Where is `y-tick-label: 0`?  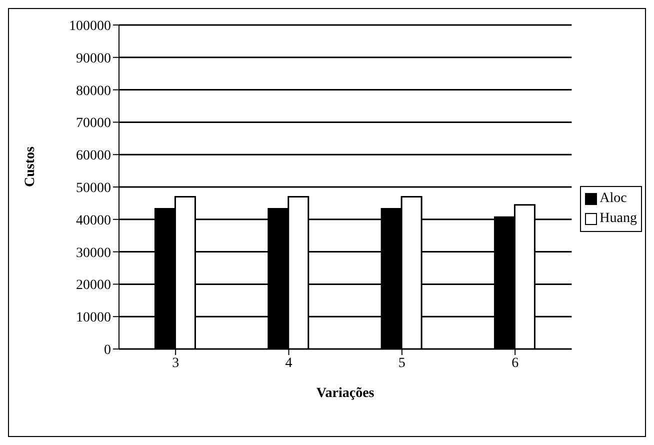
y-tick-label: 0 is located at coordinates (107, 350).